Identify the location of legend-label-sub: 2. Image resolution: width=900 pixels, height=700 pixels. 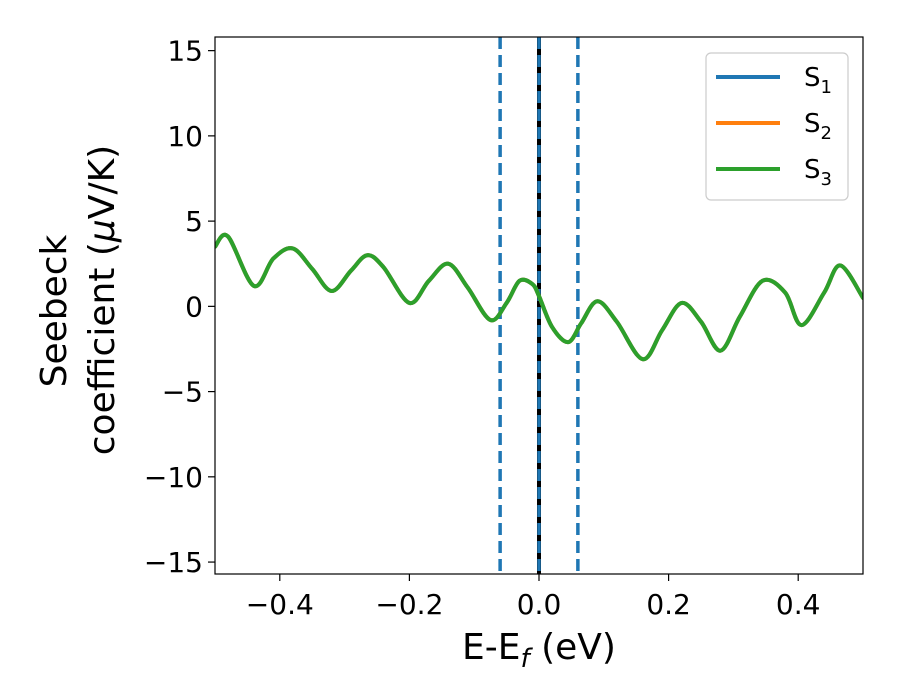
(826, 133).